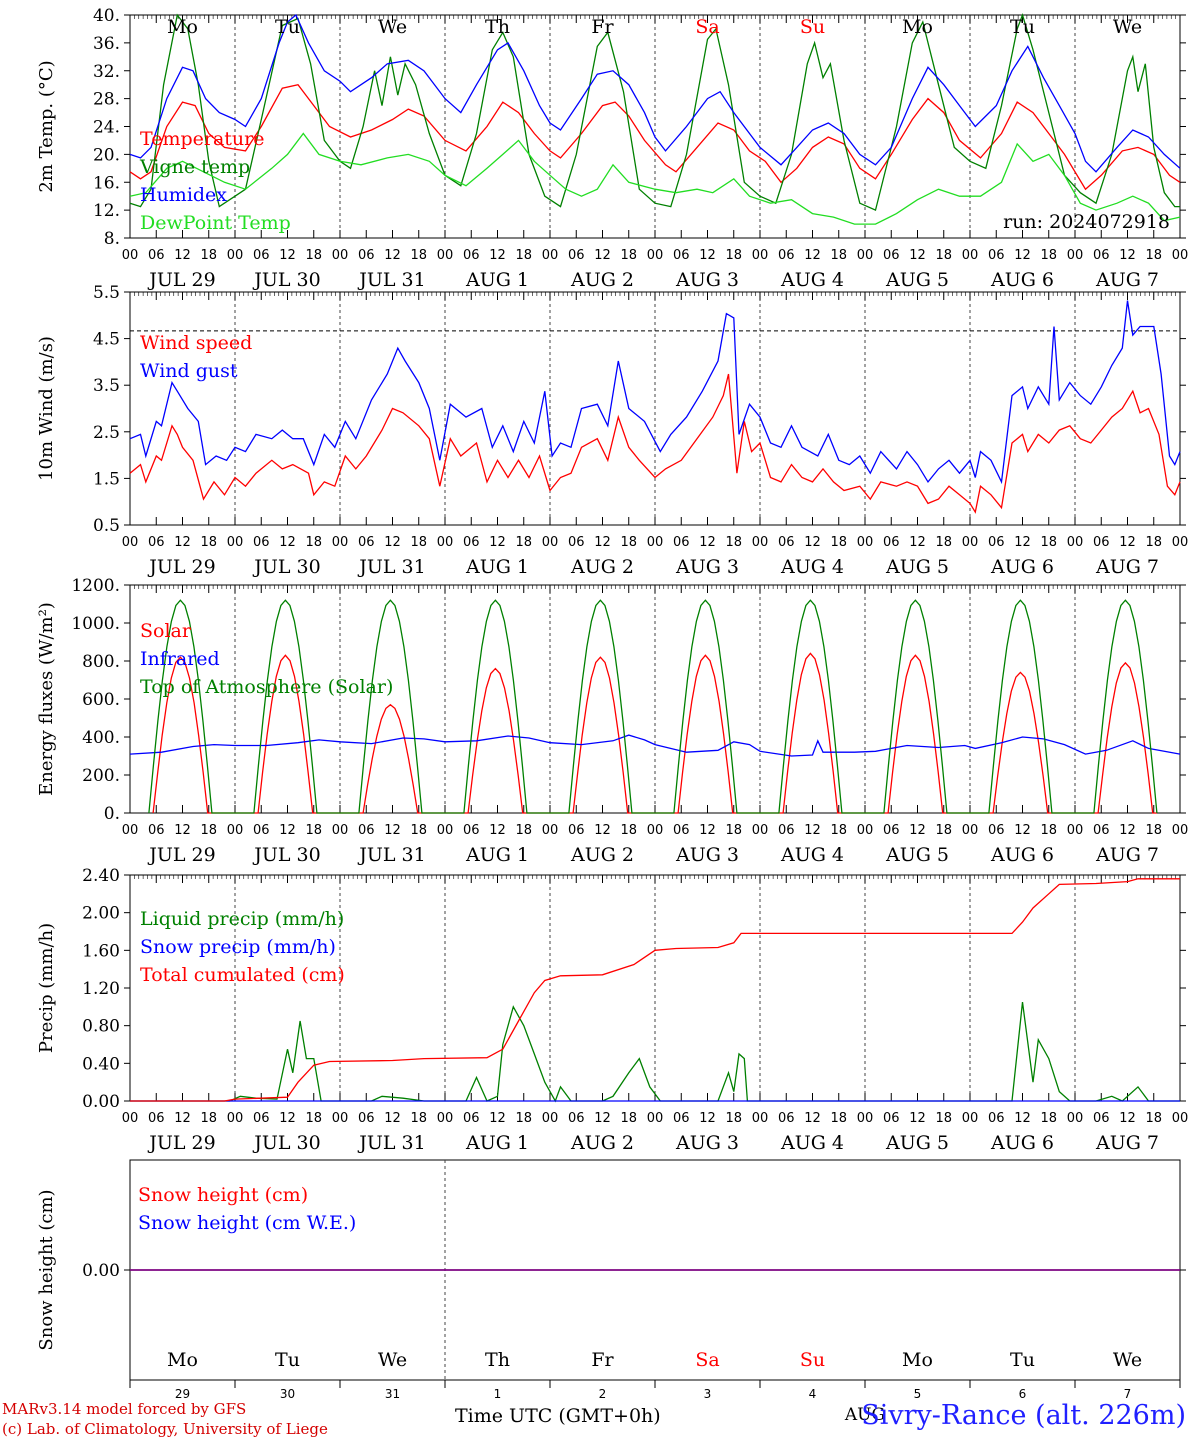 This screenshot has height=1440, width=1194. Describe the element at coordinates (95, 624) in the screenshot. I see `y-tick-label: 1000.` at that location.